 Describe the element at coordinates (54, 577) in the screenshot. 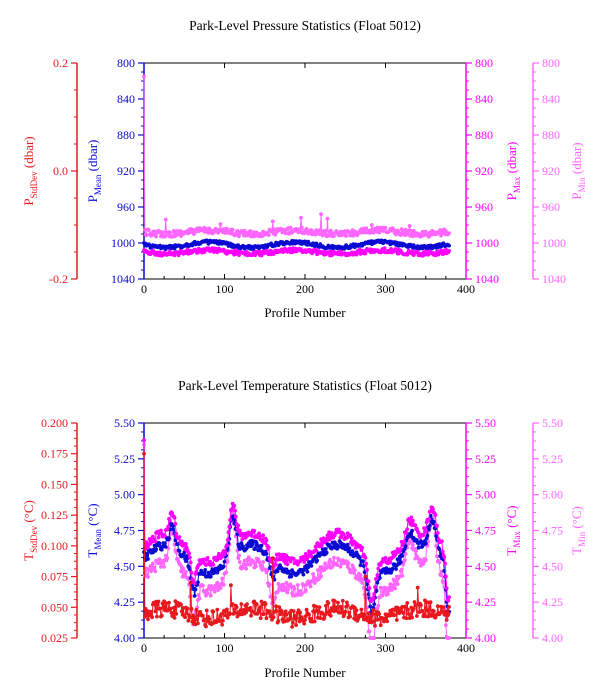

I see `y-tick-label: 0.075` at that location.